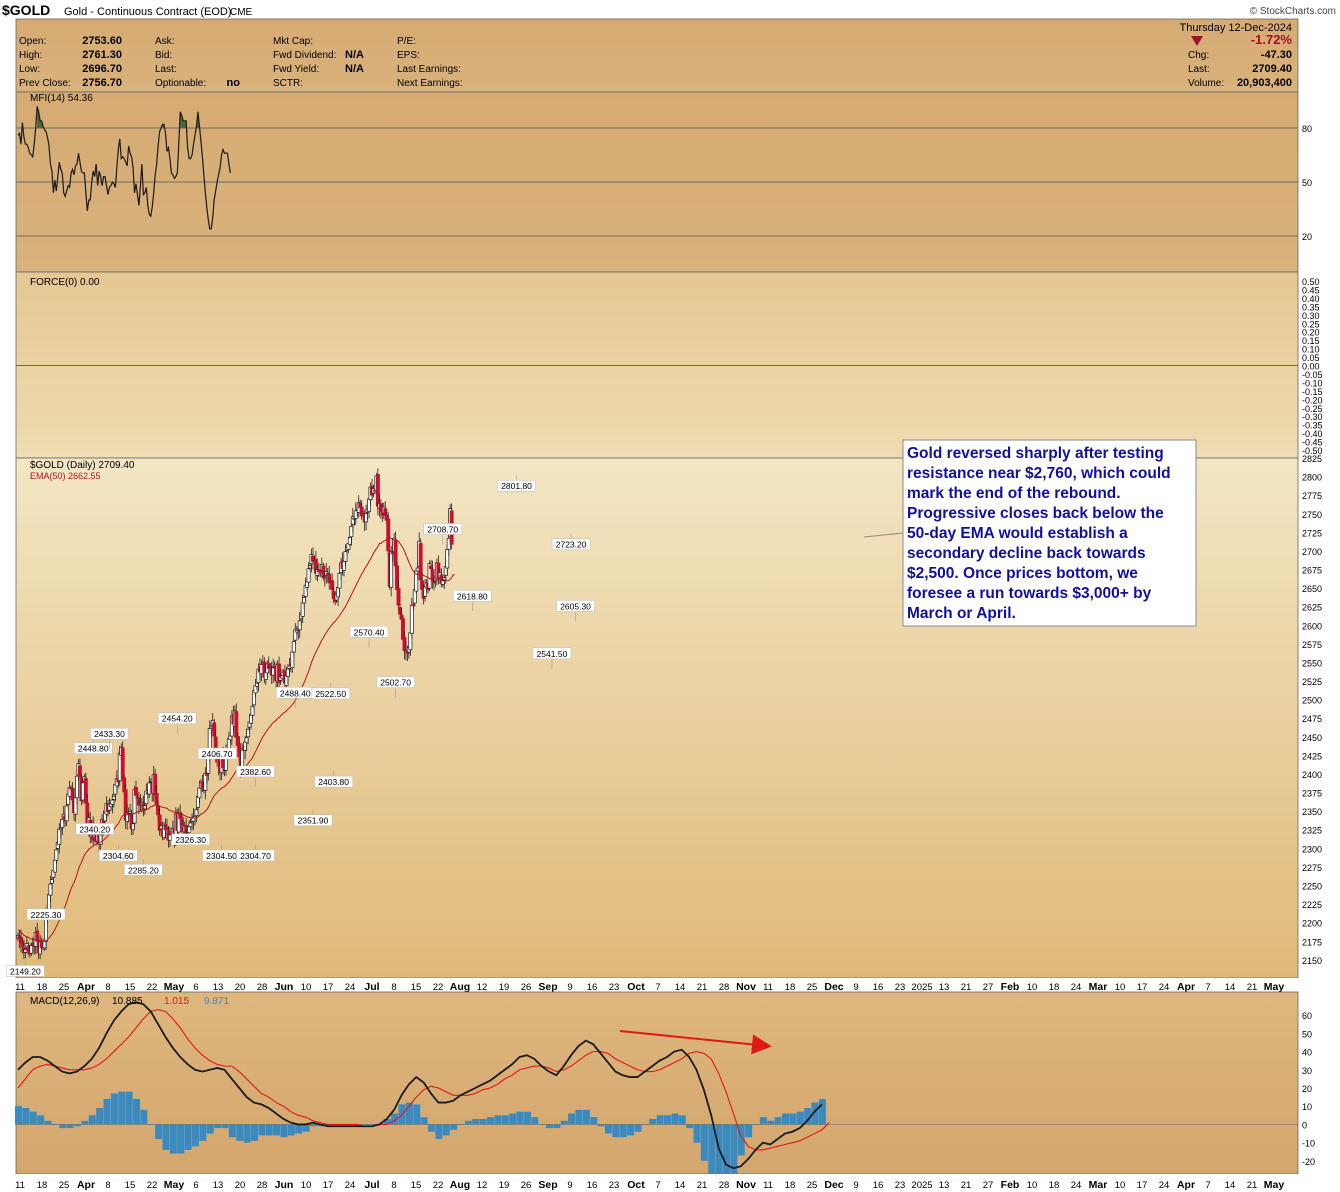 This screenshot has width=1340, height=1192. What do you see at coordinates (65, 282) in the screenshot?
I see `force-title: FORCE(0) 0.00` at bounding box center [65, 282].